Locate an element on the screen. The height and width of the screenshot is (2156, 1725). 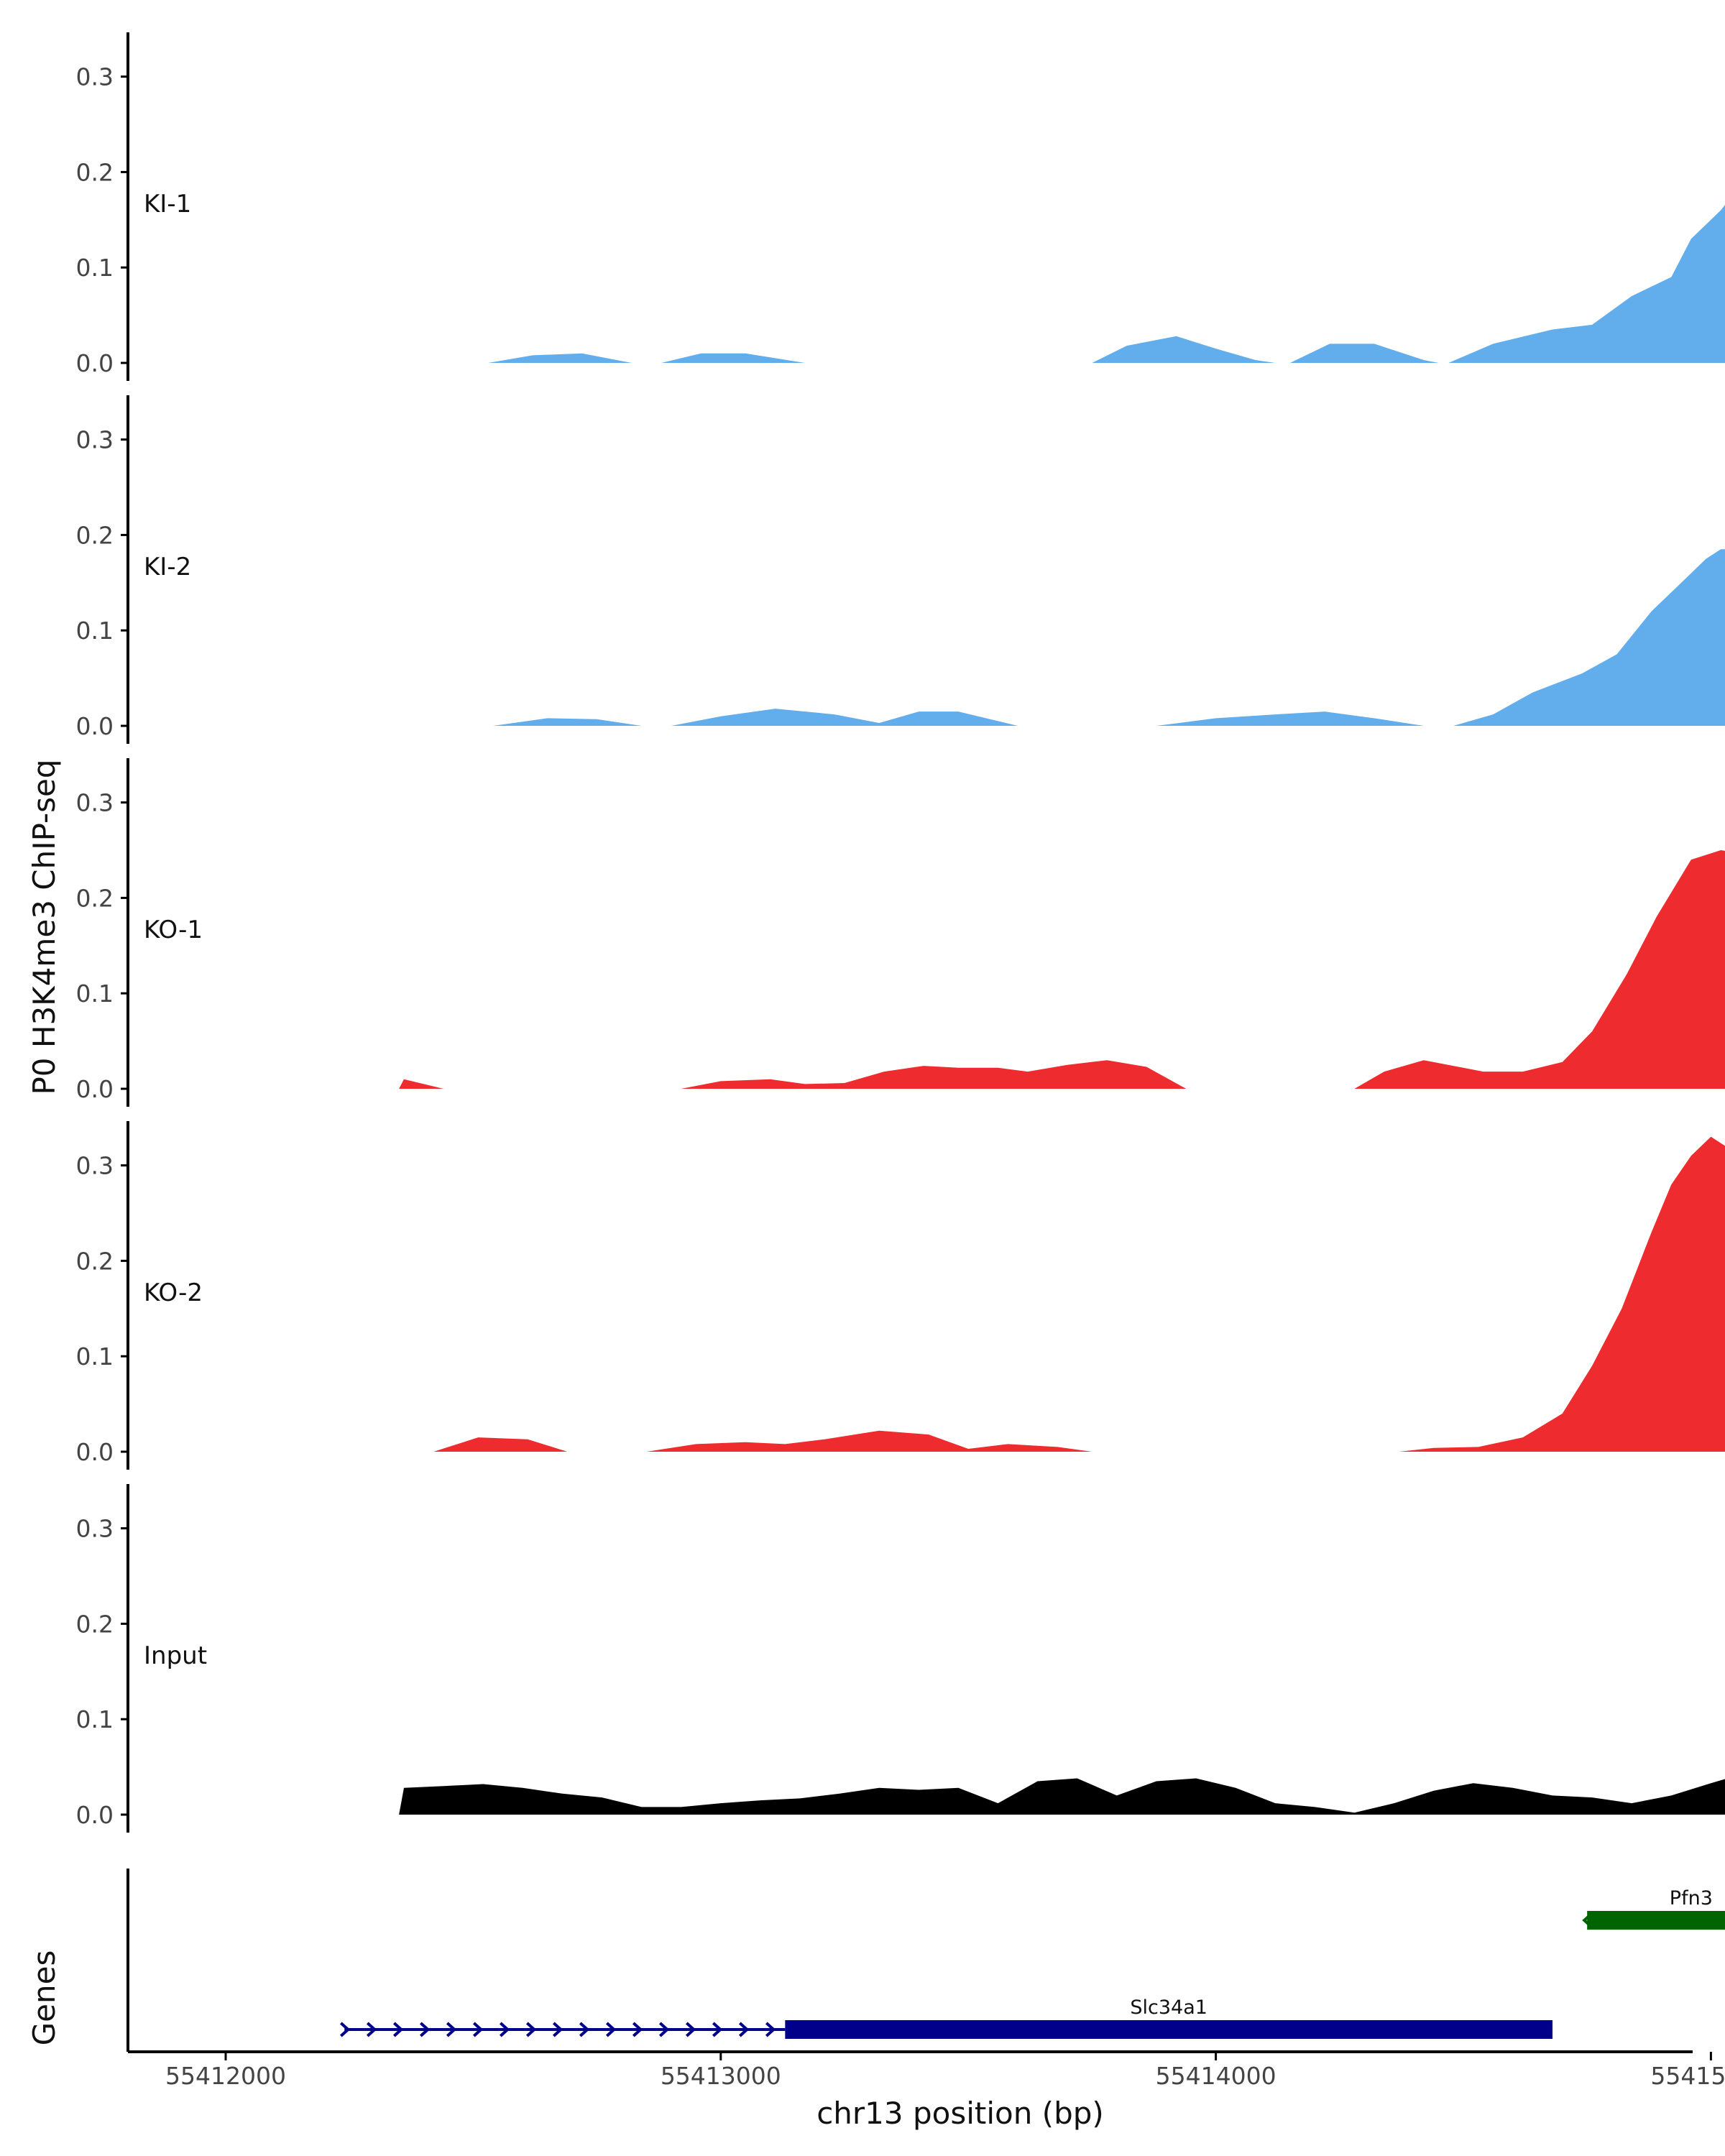
gene-name-label: Slc34a1 is located at coordinates (1169, 2007).